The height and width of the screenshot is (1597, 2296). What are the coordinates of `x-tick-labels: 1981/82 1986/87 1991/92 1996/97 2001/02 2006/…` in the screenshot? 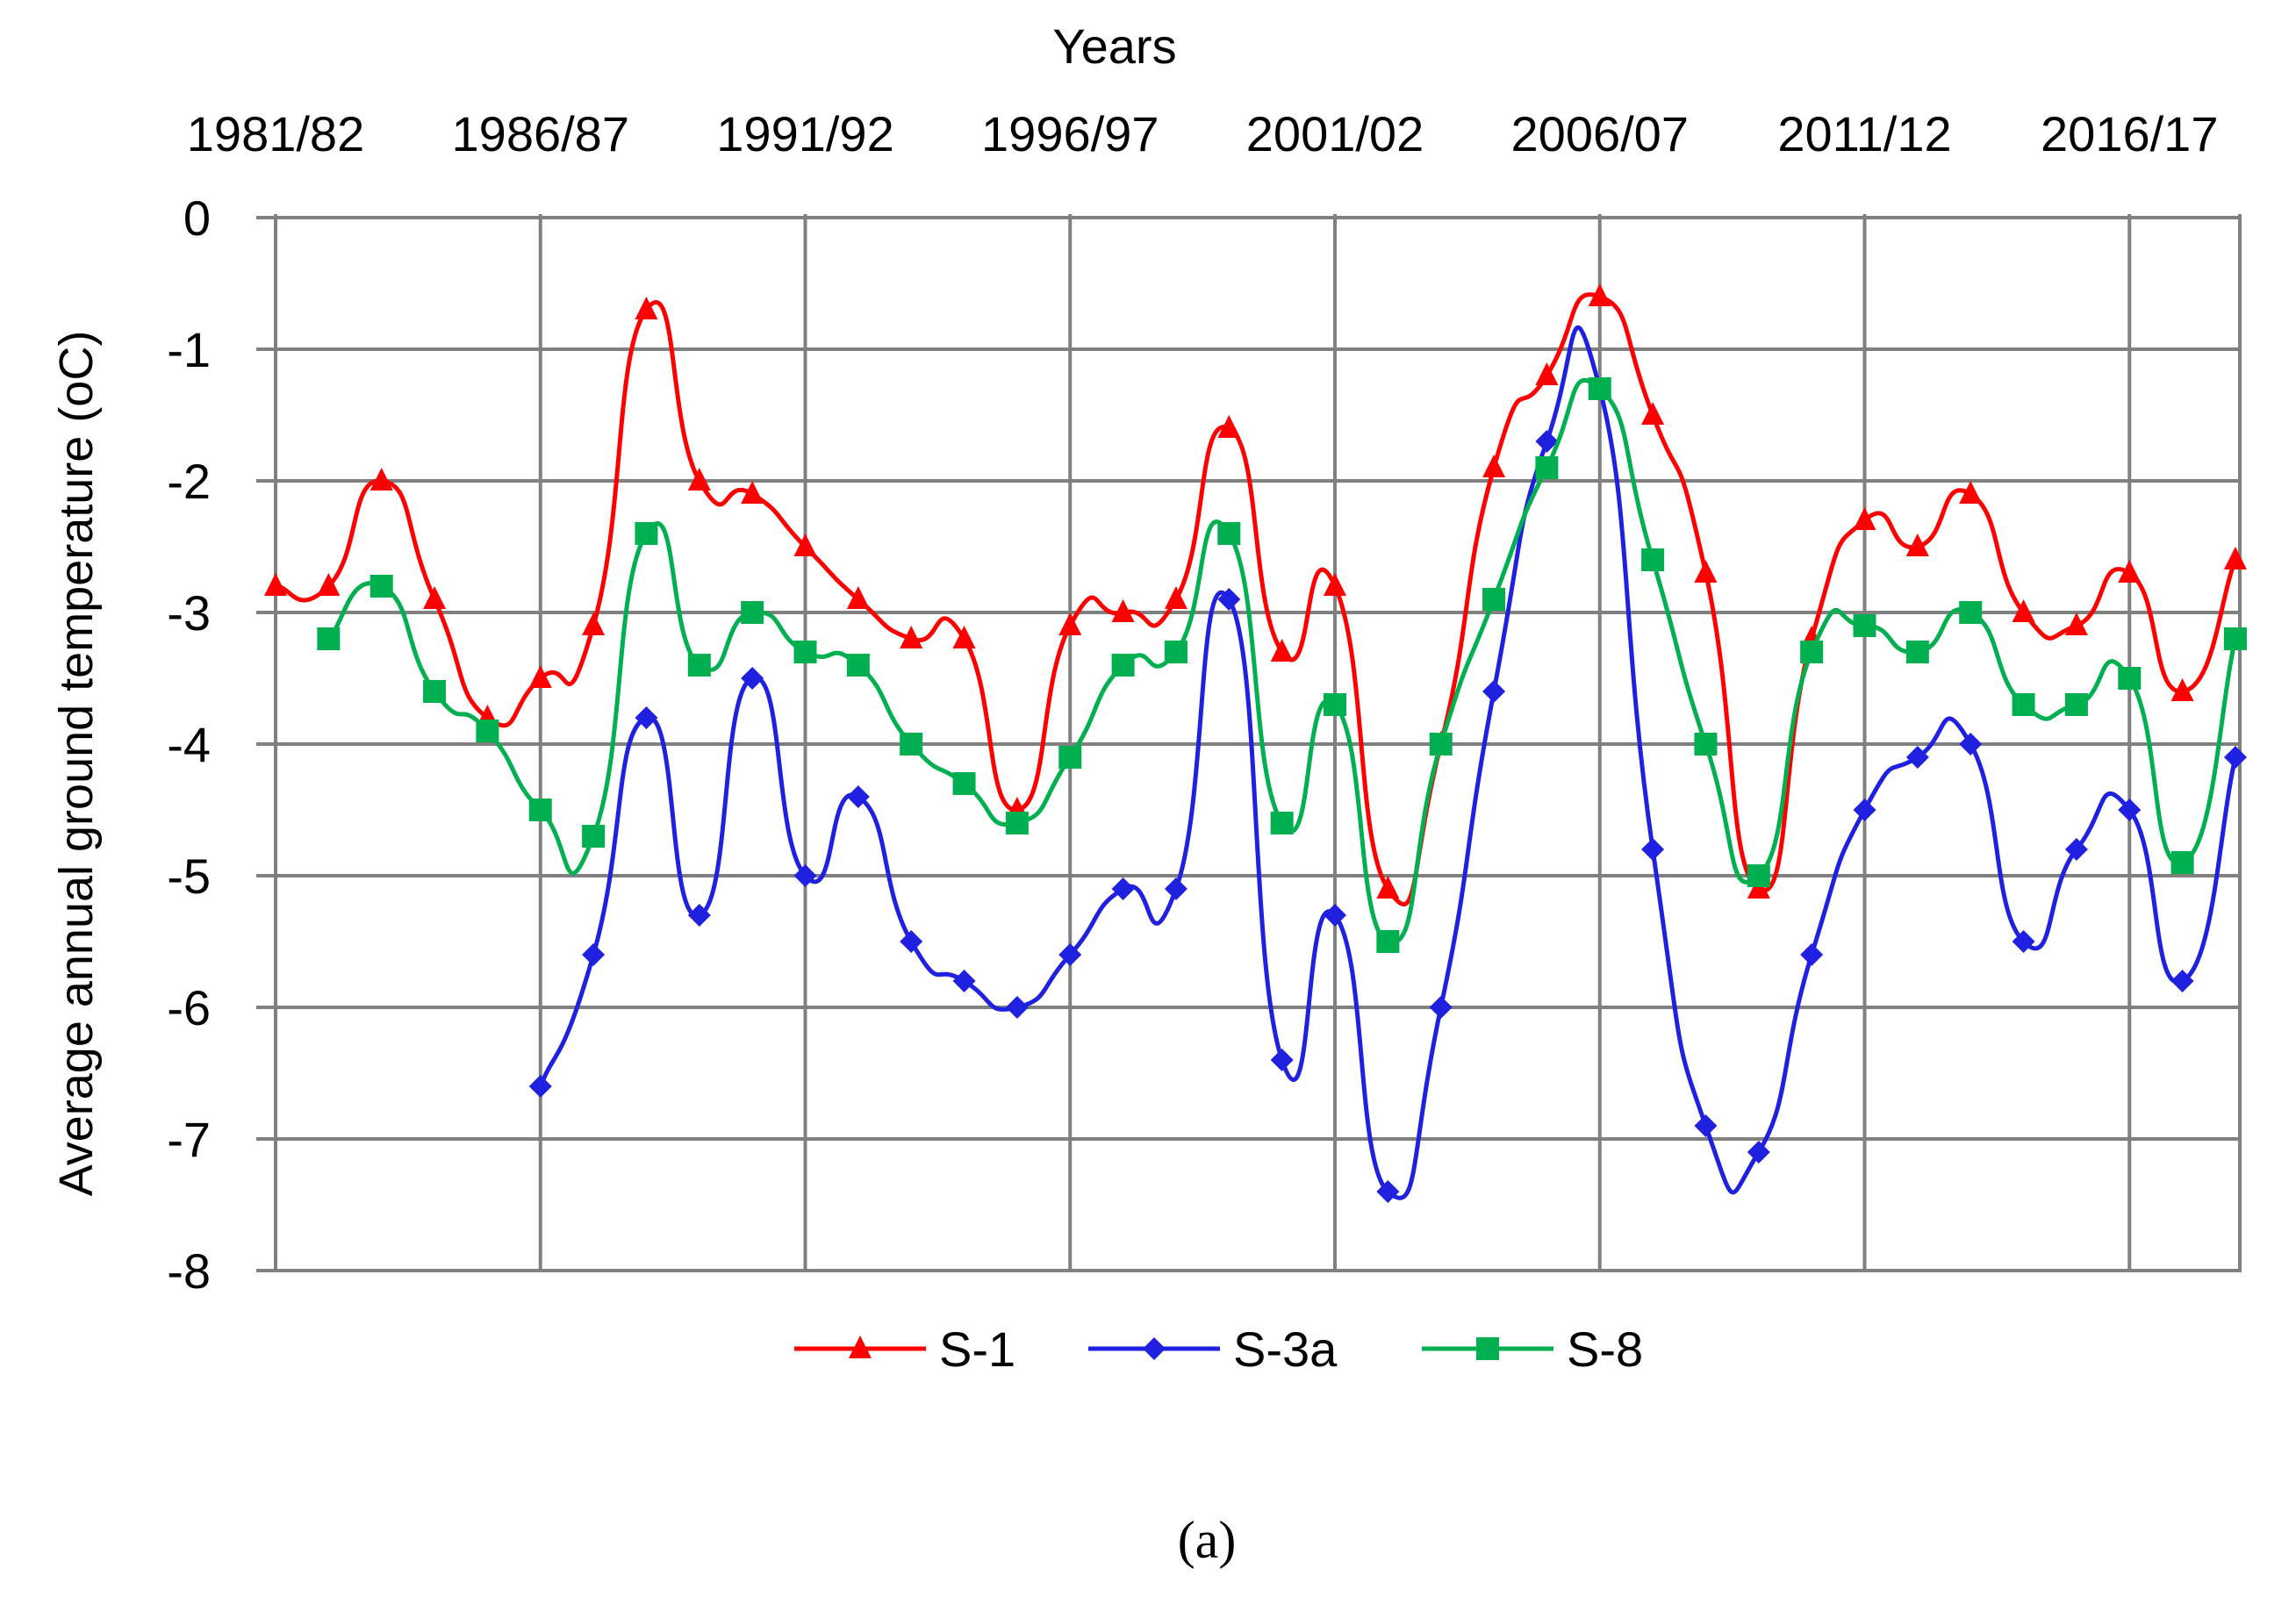 It's located at (1203, 134).